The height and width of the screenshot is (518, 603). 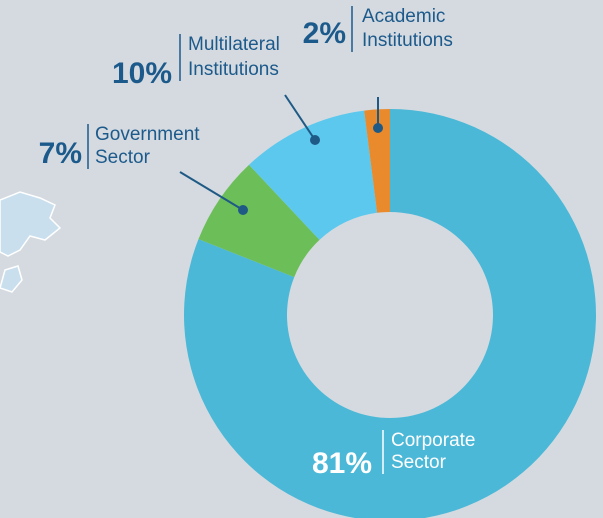 I want to click on label-line: Academic, so click(x=406, y=16).